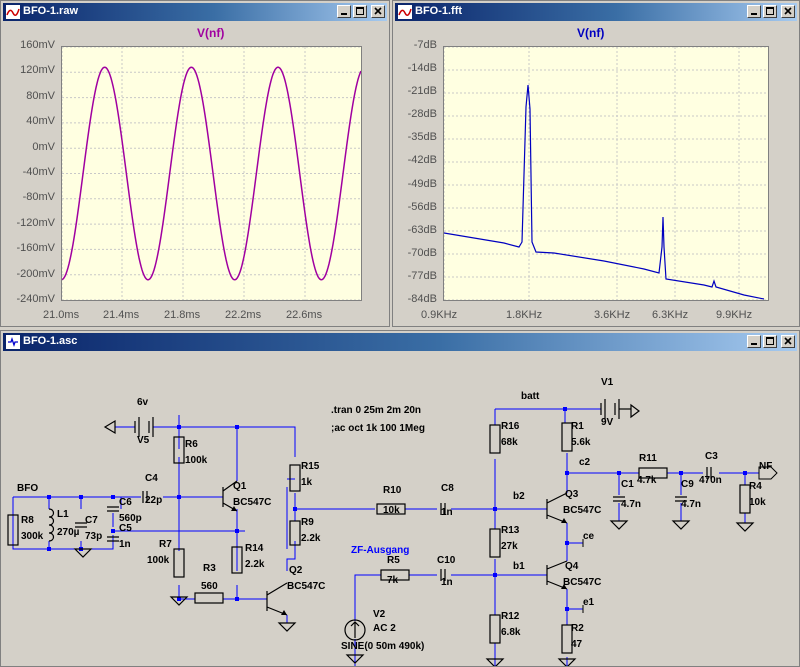 The width and height of the screenshot is (800, 667). What do you see at coordinates (378, 428) in the screenshot?
I see `spice-directive: ;ac oct 1k 100 1Meg` at bounding box center [378, 428].